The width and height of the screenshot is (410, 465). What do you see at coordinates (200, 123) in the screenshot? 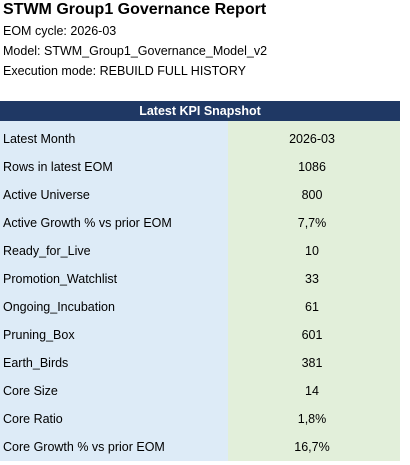
I see `table-spacer` at bounding box center [200, 123].